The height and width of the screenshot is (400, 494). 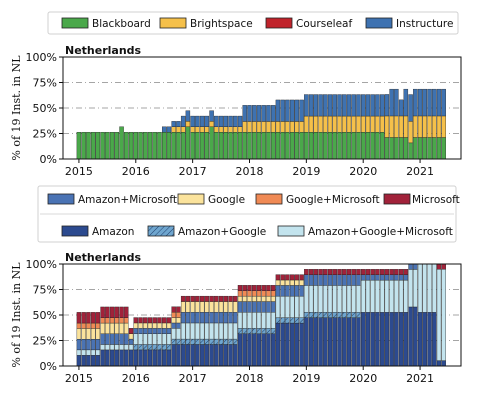 What do you see at coordinates (291, 231) in the screenshot?
I see `legend-swatch-amazon-google-microsoft` at bounding box center [291, 231].